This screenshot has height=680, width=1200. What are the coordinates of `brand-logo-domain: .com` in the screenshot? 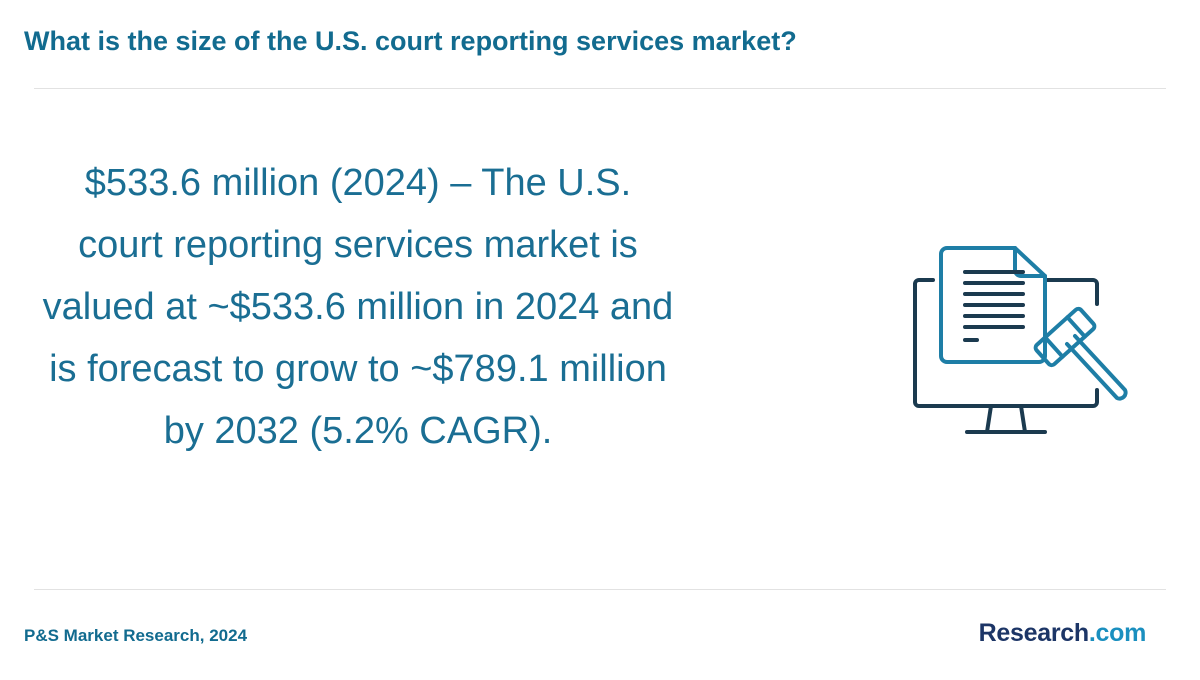 It's located at (1117, 633).